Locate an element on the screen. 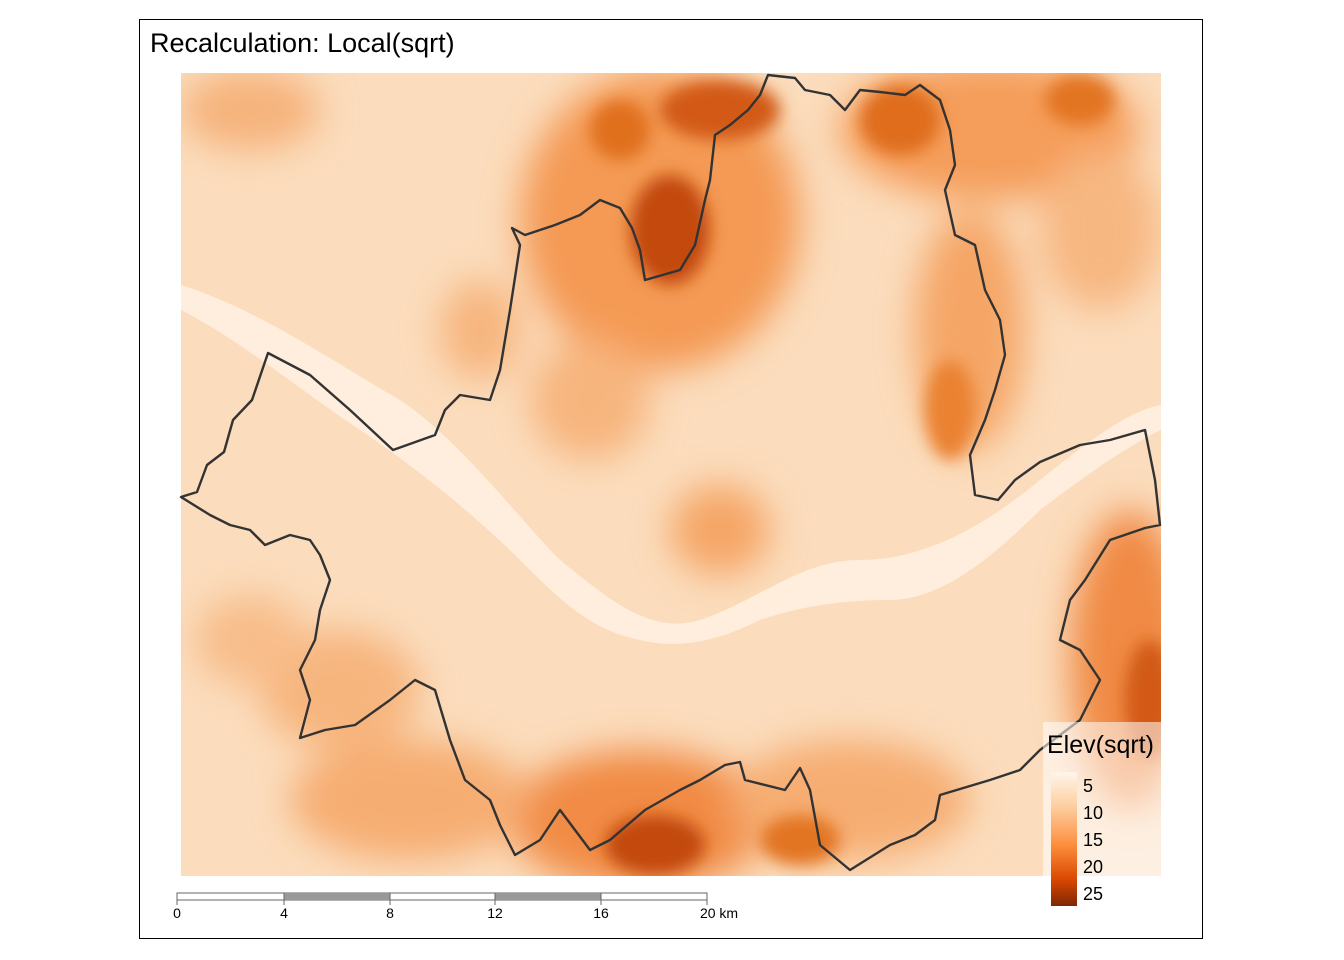  legend-label: 15 is located at coordinates (1093, 840).